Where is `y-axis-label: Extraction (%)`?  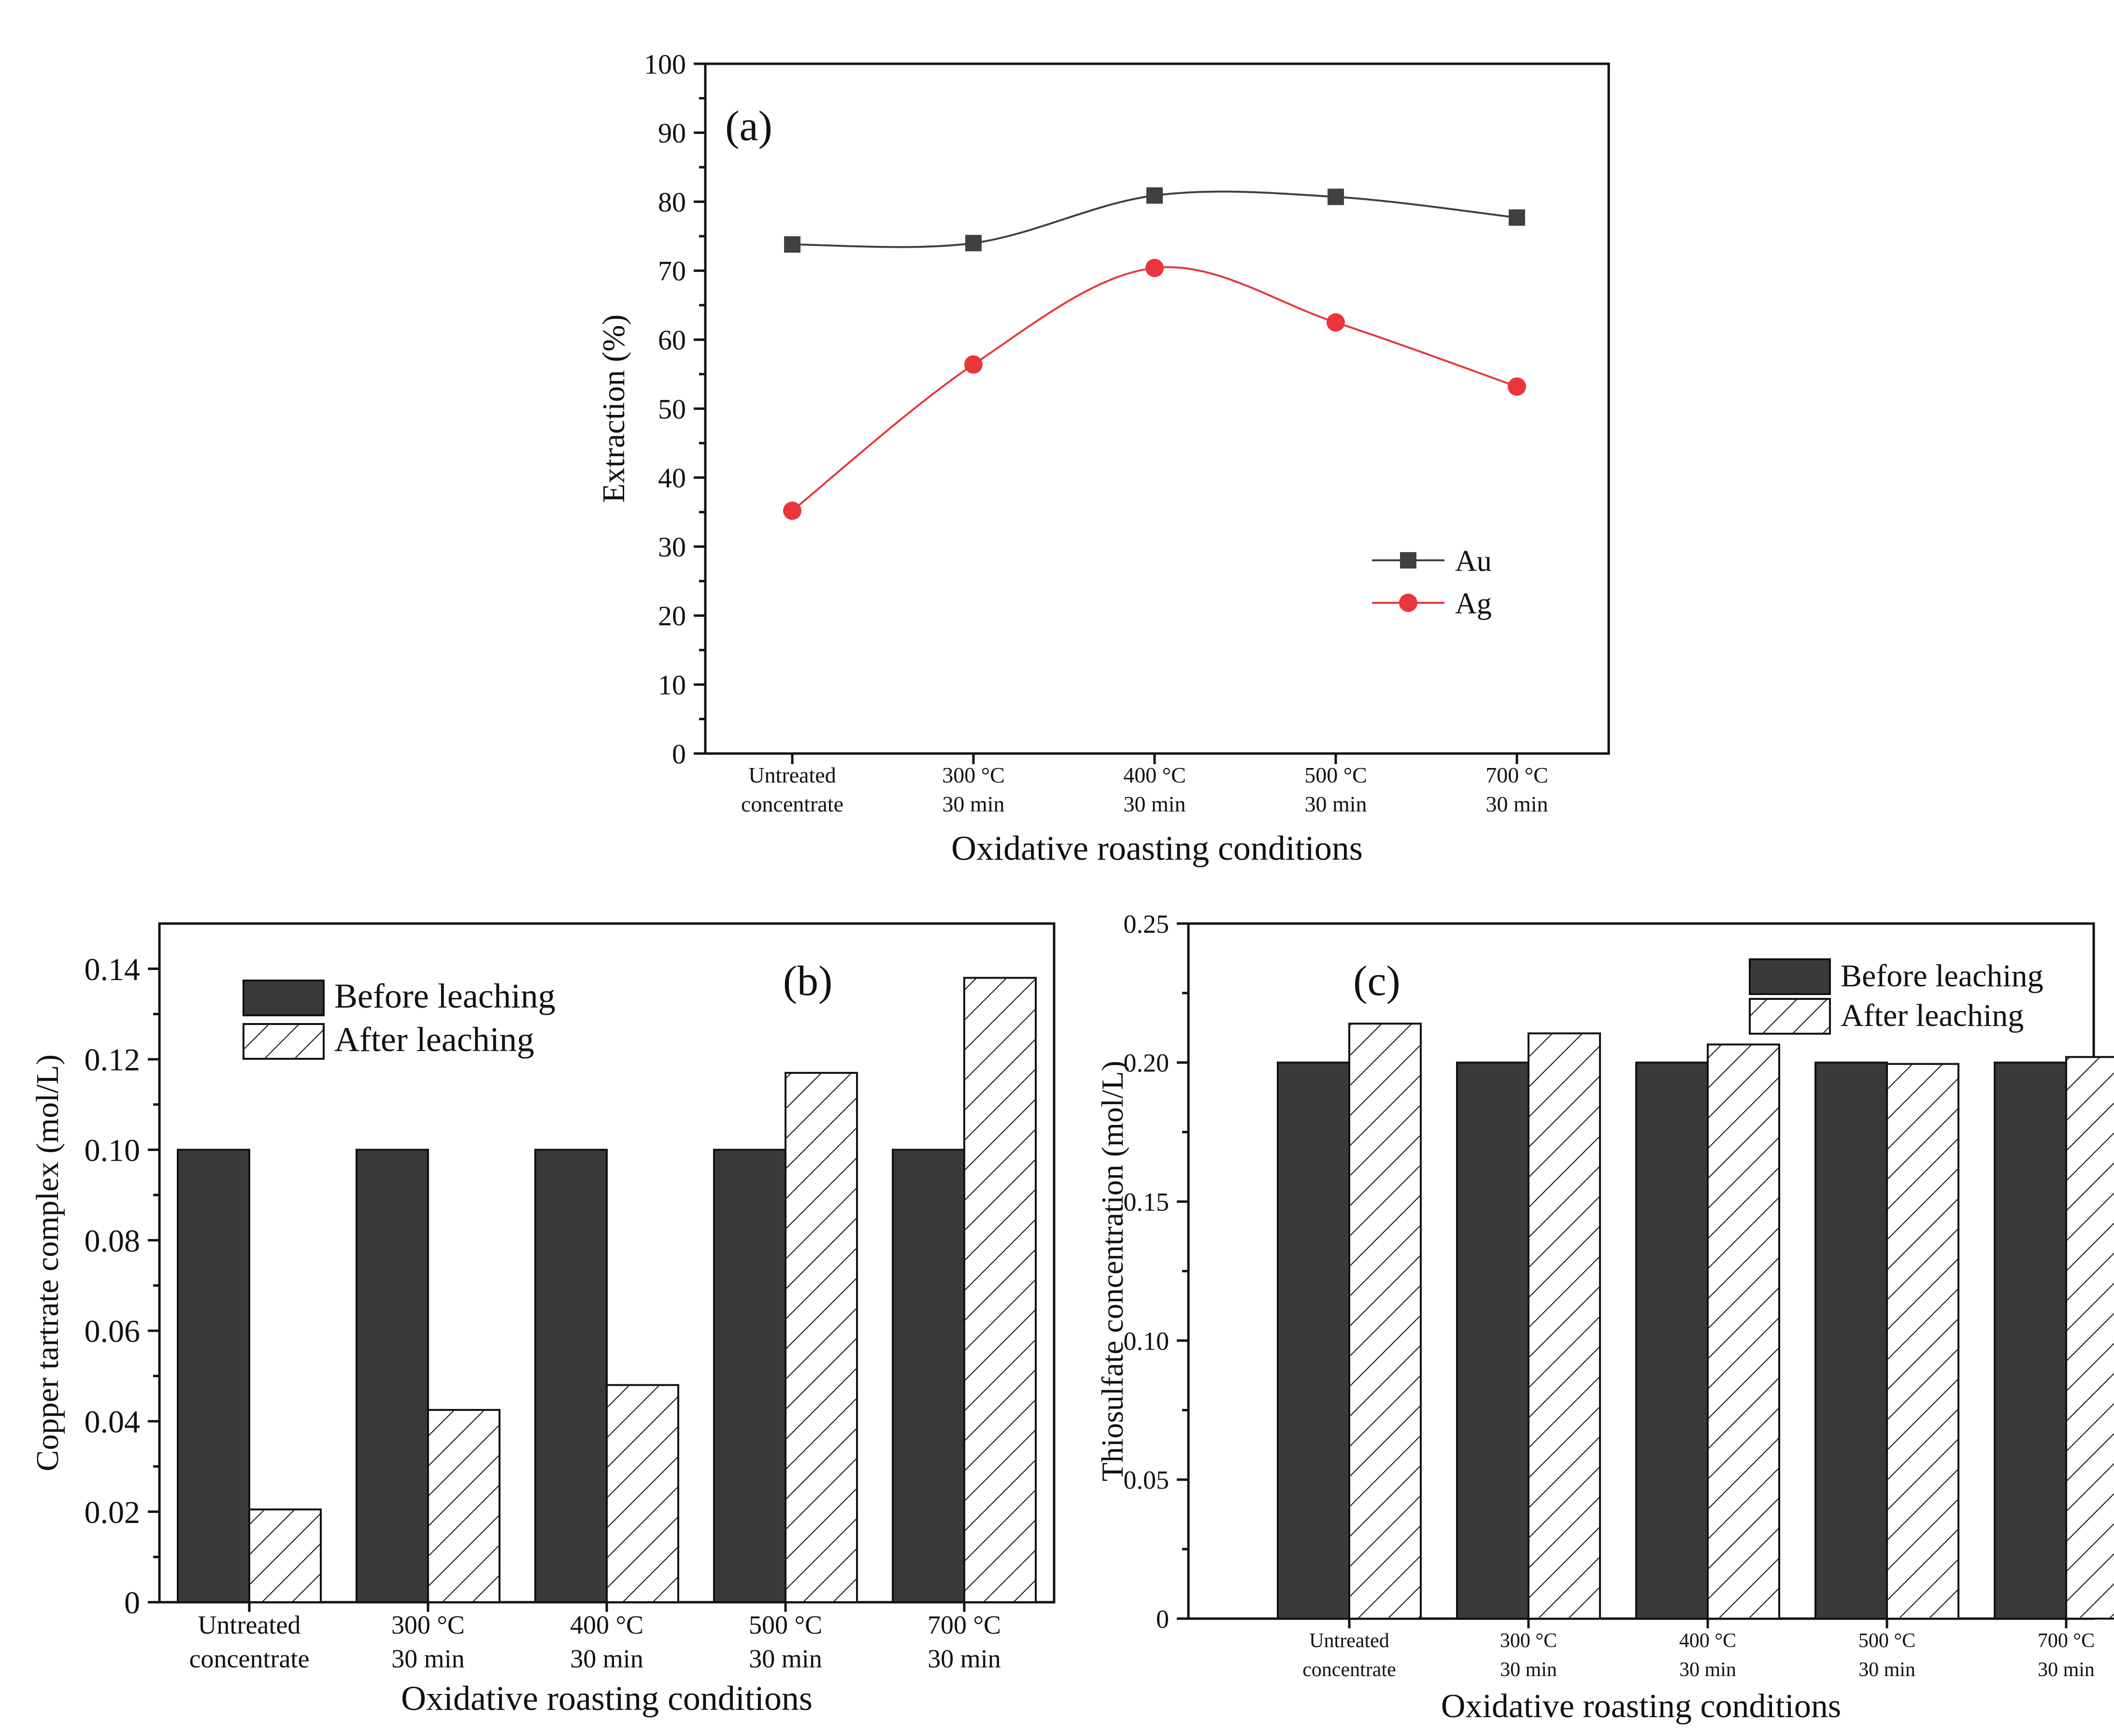 y-axis-label: Extraction (%) is located at coordinates (613, 408).